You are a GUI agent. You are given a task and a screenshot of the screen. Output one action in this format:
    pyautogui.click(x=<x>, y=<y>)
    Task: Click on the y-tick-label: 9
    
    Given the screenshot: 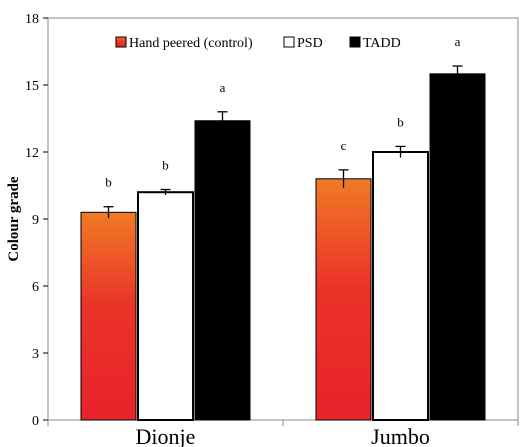 What is the action you would take?
    pyautogui.click(x=35, y=220)
    